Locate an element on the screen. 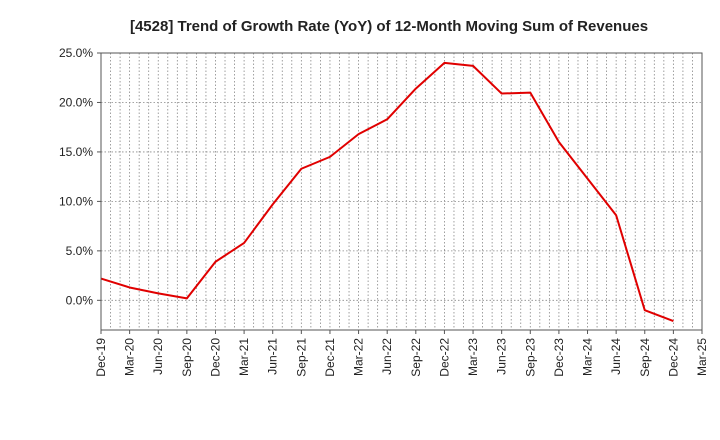  x-tick-label: Mar-25 is located at coordinates (702, 357).